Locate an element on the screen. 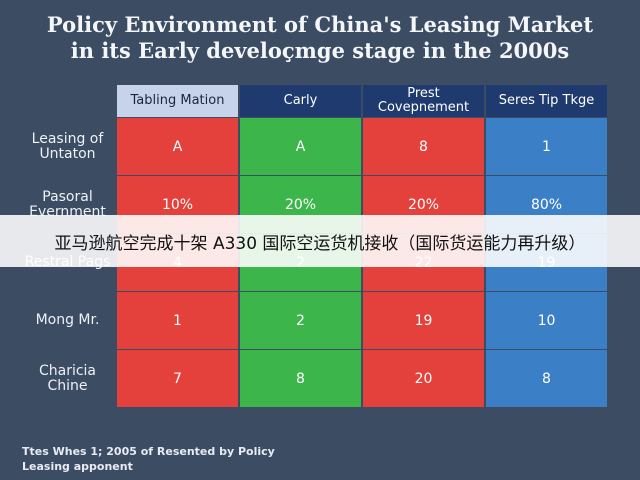 This screenshot has width=640, height=480. row-label: Leasing of Untaton is located at coordinates (67, 146).